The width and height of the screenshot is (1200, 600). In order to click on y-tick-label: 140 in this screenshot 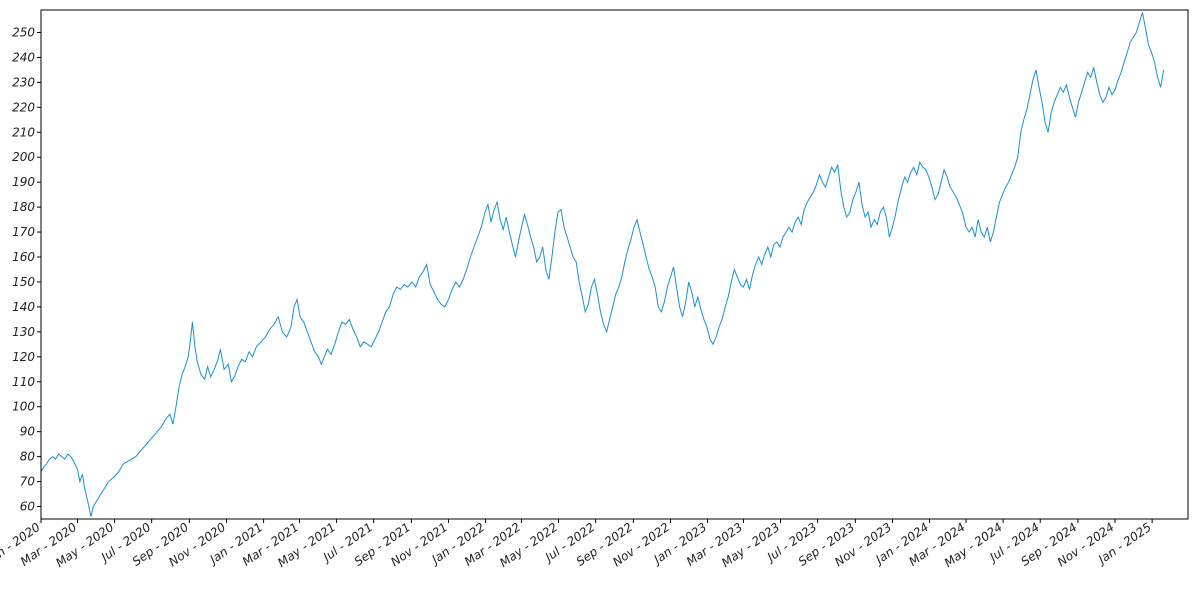, I will do `click(23, 307)`.